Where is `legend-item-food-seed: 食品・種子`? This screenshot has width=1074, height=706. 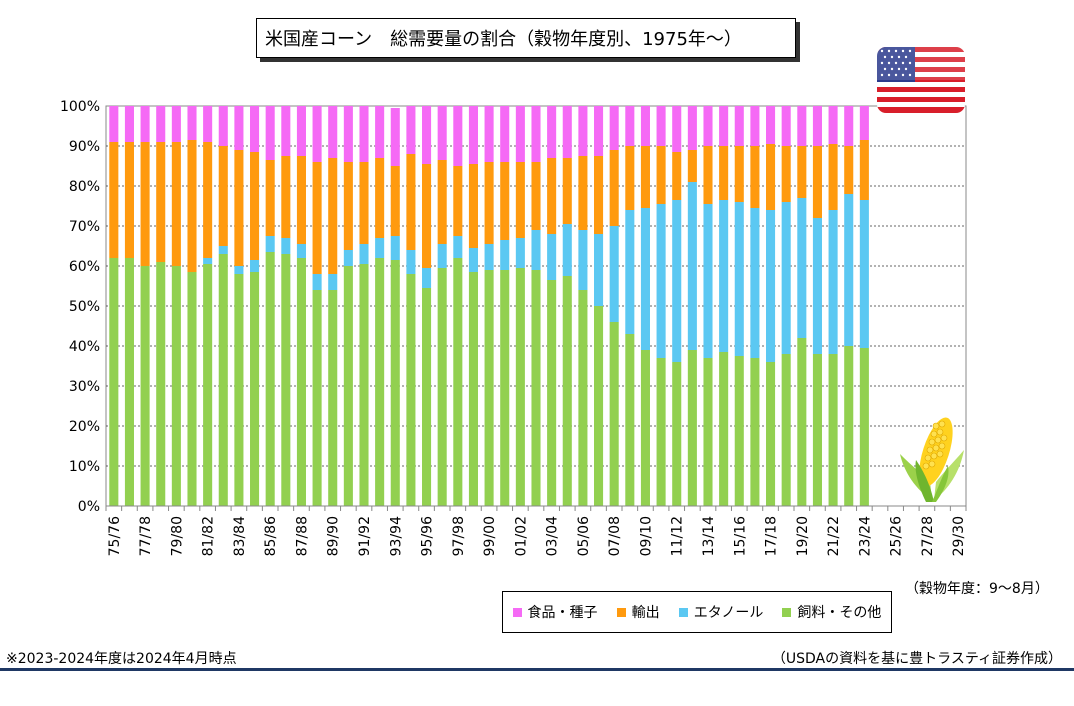 legend-item-food-seed: 食品・種子 is located at coordinates (555, 612).